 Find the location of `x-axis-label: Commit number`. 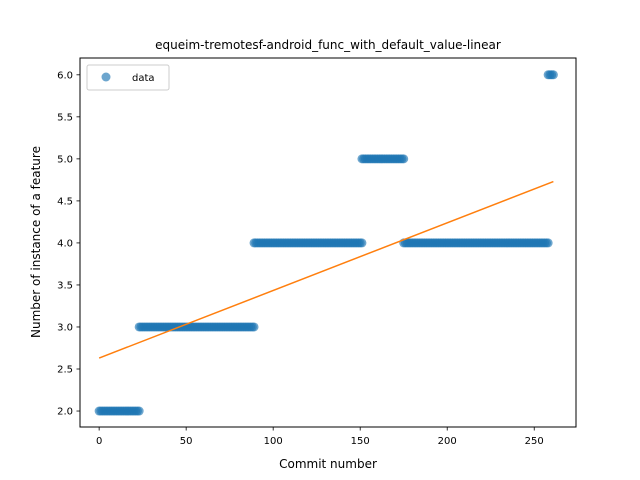

x-axis-label: Commit number is located at coordinates (328, 464).